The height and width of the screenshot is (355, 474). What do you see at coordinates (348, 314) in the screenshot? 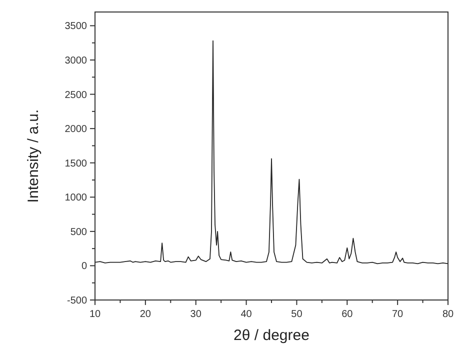
I see `x-tick-label: 60` at bounding box center [348, 314].